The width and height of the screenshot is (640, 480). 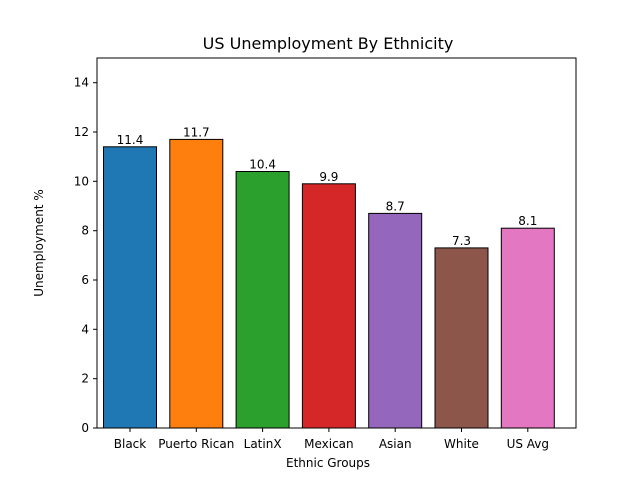 I want to click on y-tick-label-7: 14, so click(x=81, y=83).